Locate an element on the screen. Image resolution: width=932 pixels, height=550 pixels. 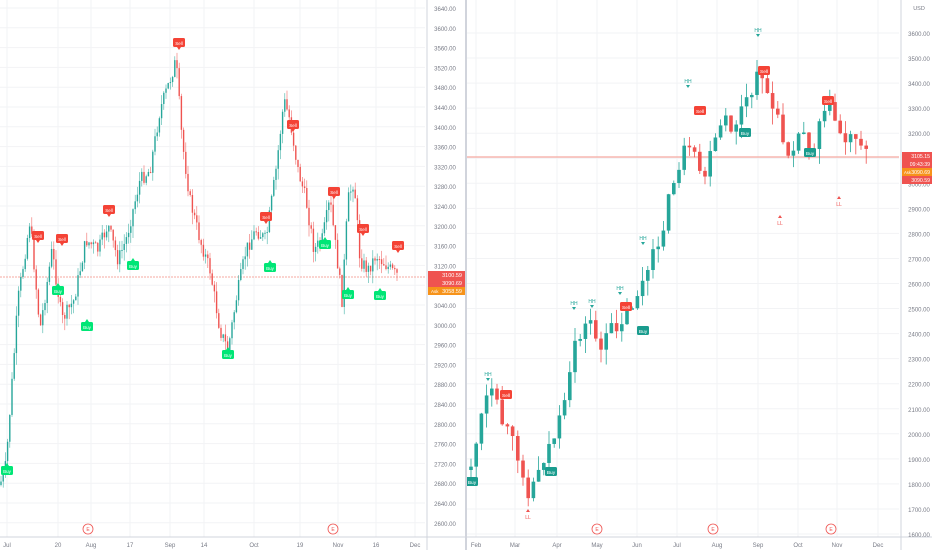
price-badge is located at coordinates (917, 164).